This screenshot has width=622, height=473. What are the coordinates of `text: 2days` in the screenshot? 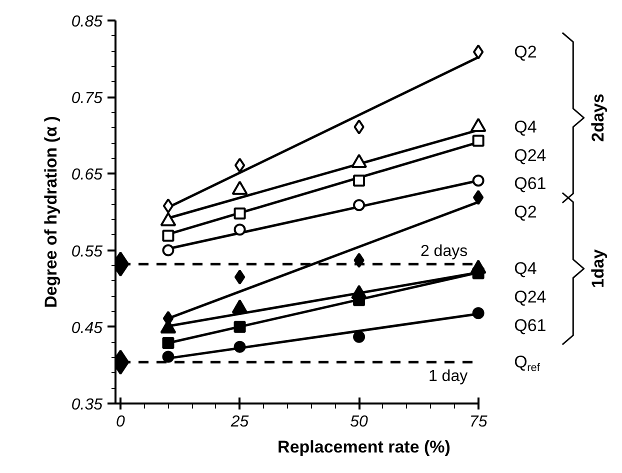 It's located at (598, 118).